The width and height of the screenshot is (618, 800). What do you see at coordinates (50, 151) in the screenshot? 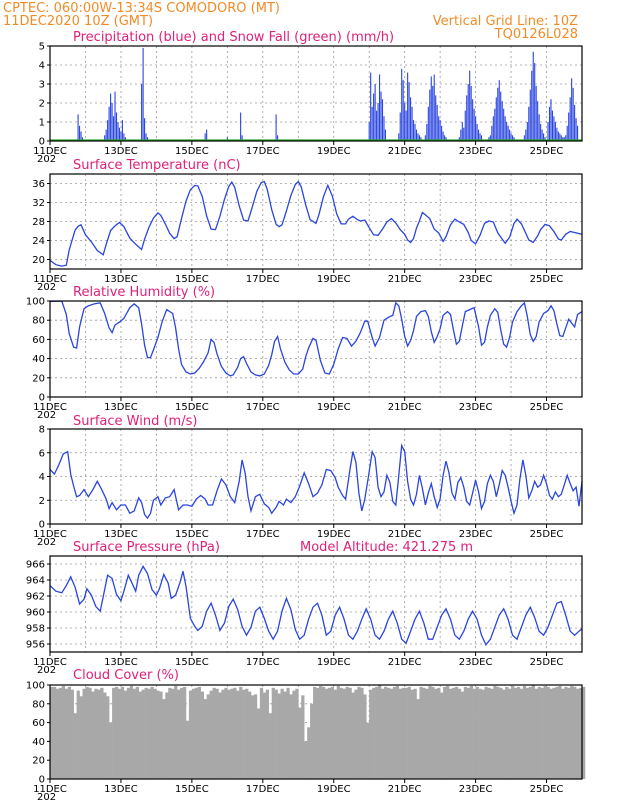
I see `x-tick-label: 11DEC` at bounding box center [50, 151].